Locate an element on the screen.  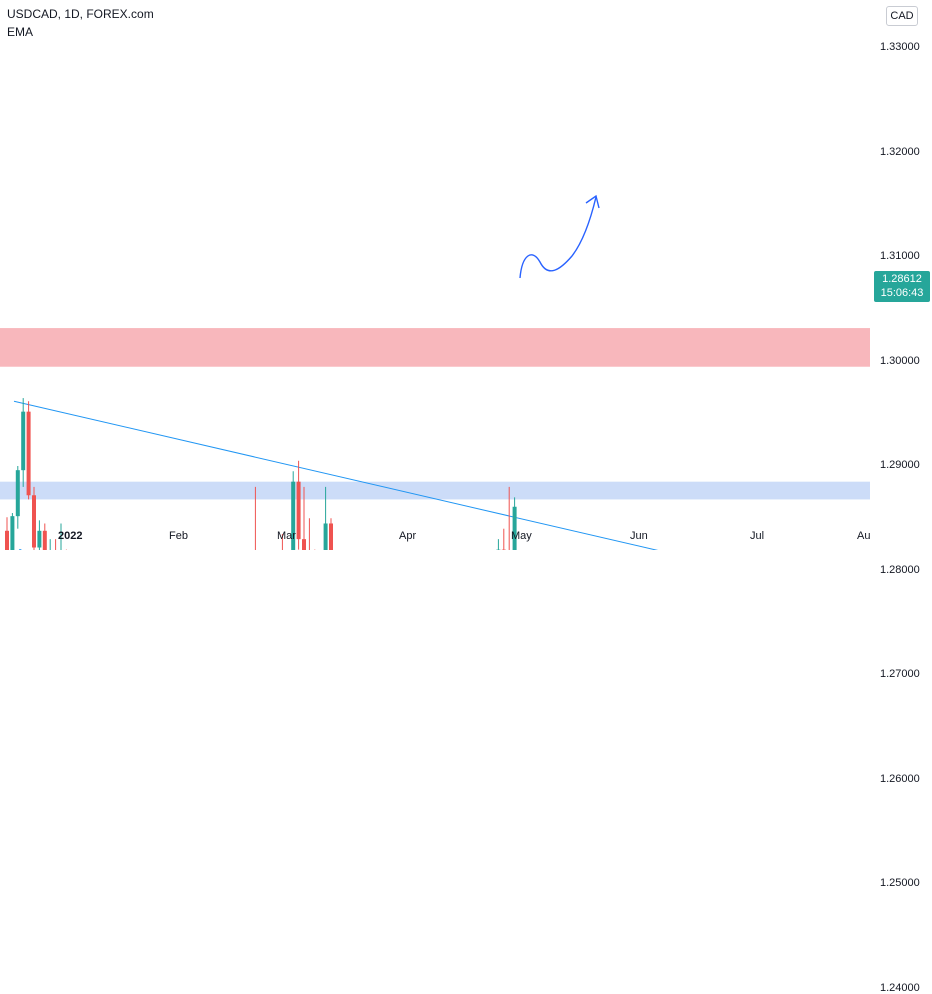
resistance-zone is located at coordinates (435, 347).